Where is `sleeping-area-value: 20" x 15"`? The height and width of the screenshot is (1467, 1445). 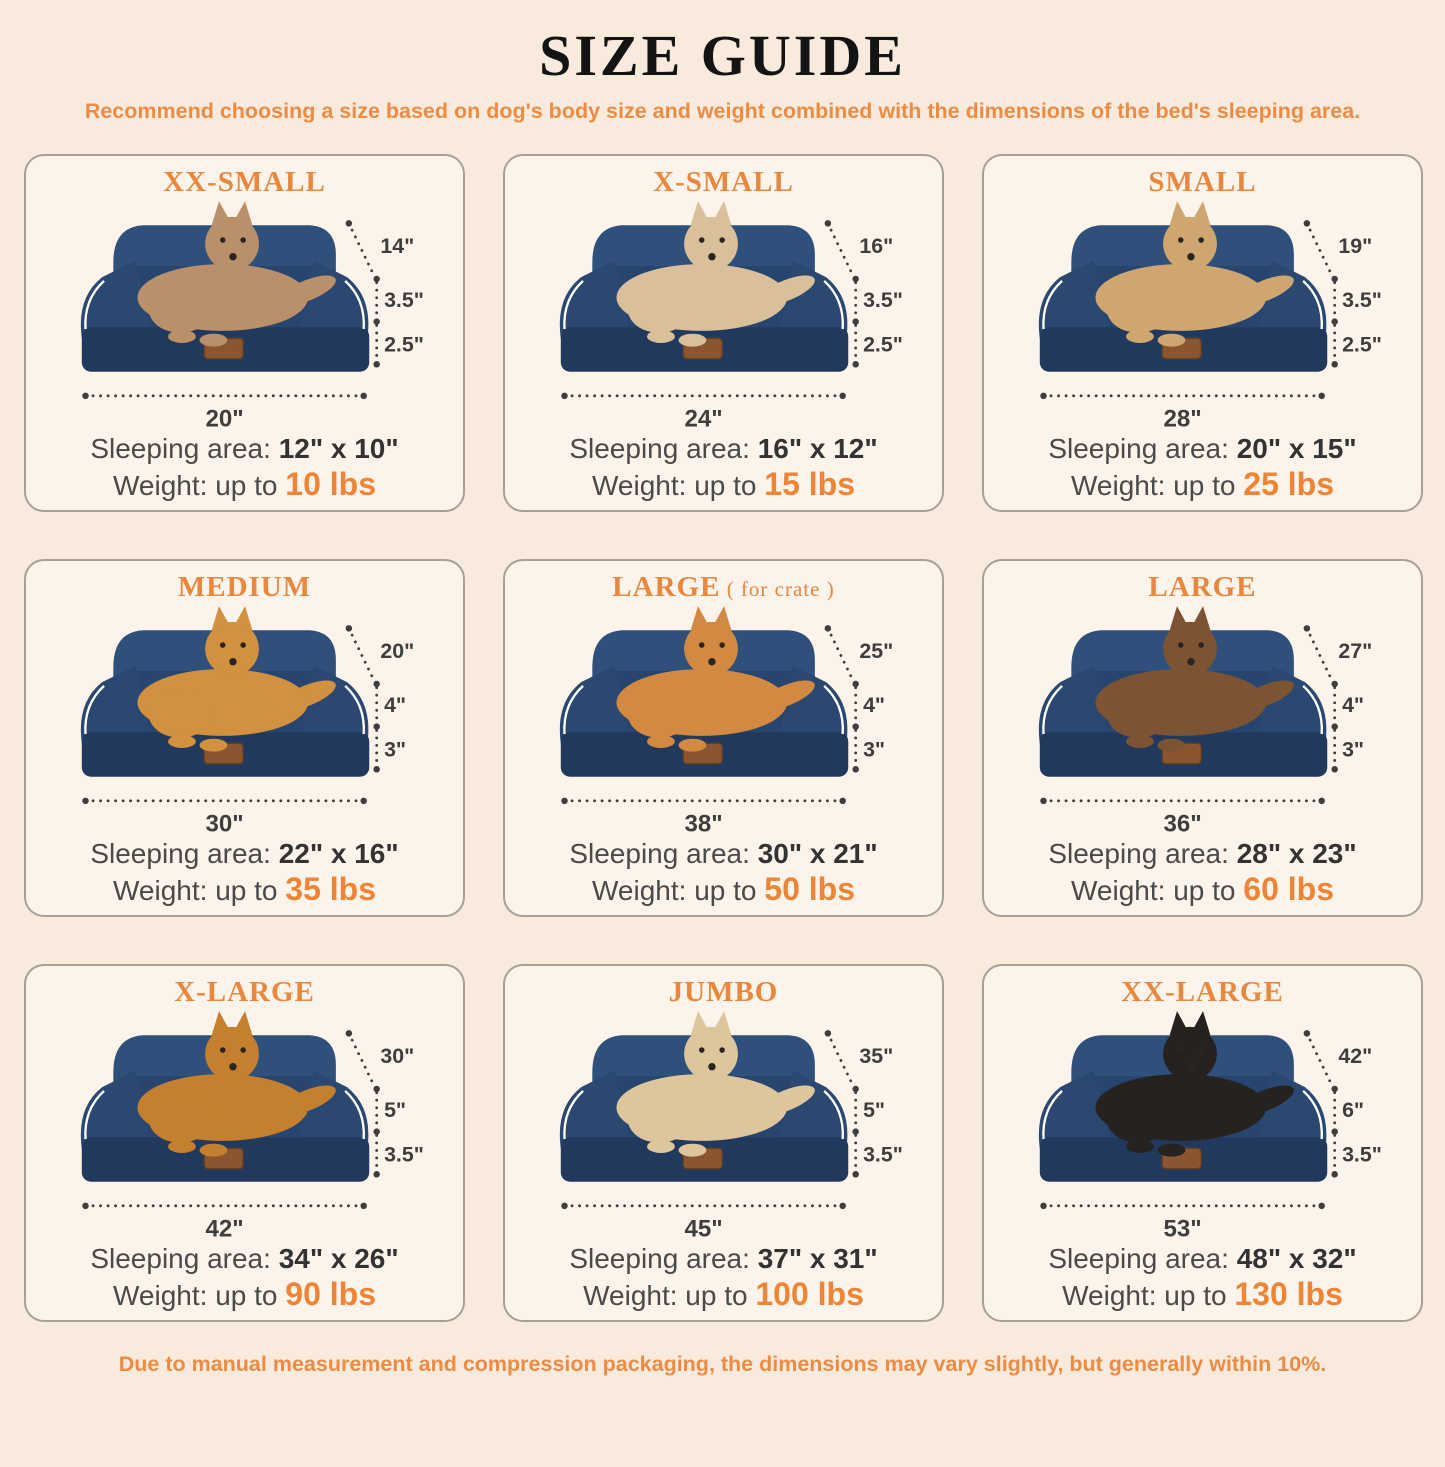 sleeping-area-value: 20" x 15" is located at coordinates (1296, 448).